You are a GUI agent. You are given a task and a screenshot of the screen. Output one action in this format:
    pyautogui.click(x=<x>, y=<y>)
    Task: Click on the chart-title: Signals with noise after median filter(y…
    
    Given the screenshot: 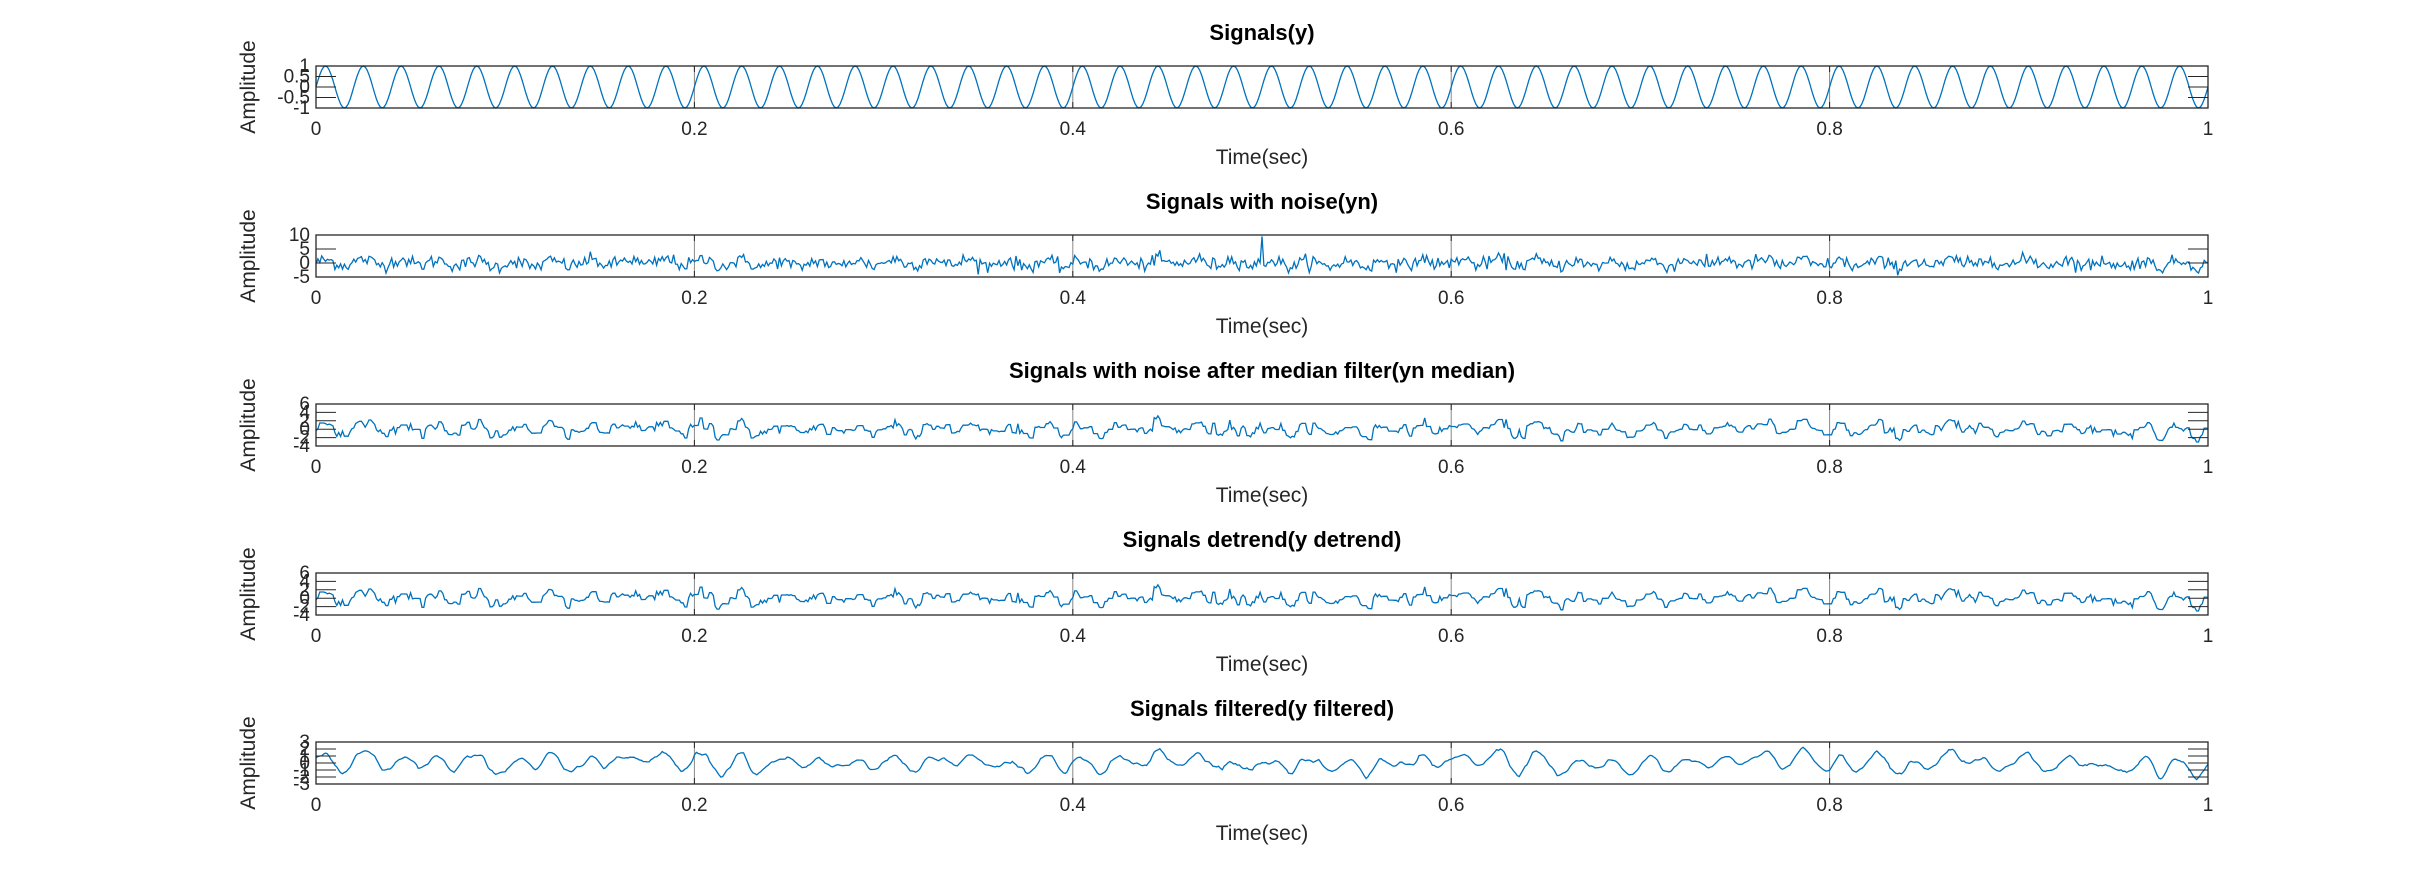 What is the action you would take?
    pyautogui.click(x=1262, y=370)
    